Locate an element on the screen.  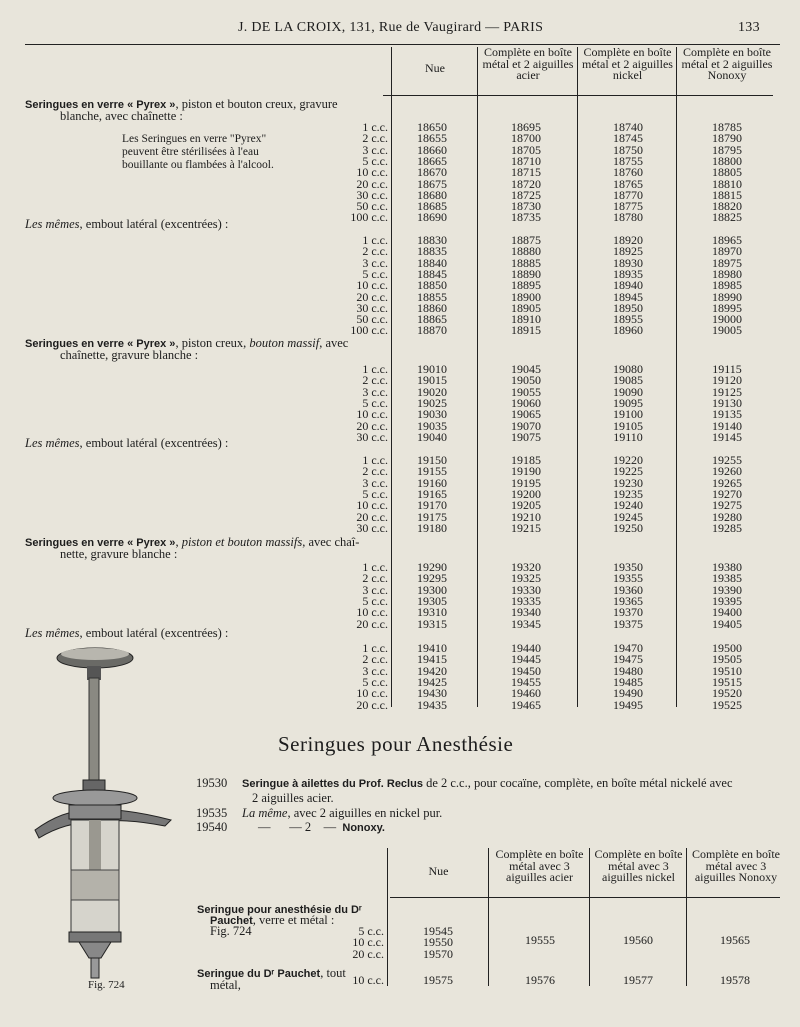
item-title-text: Seringue pour anesthésie du Dʳ is located at coordinates (279, 910).